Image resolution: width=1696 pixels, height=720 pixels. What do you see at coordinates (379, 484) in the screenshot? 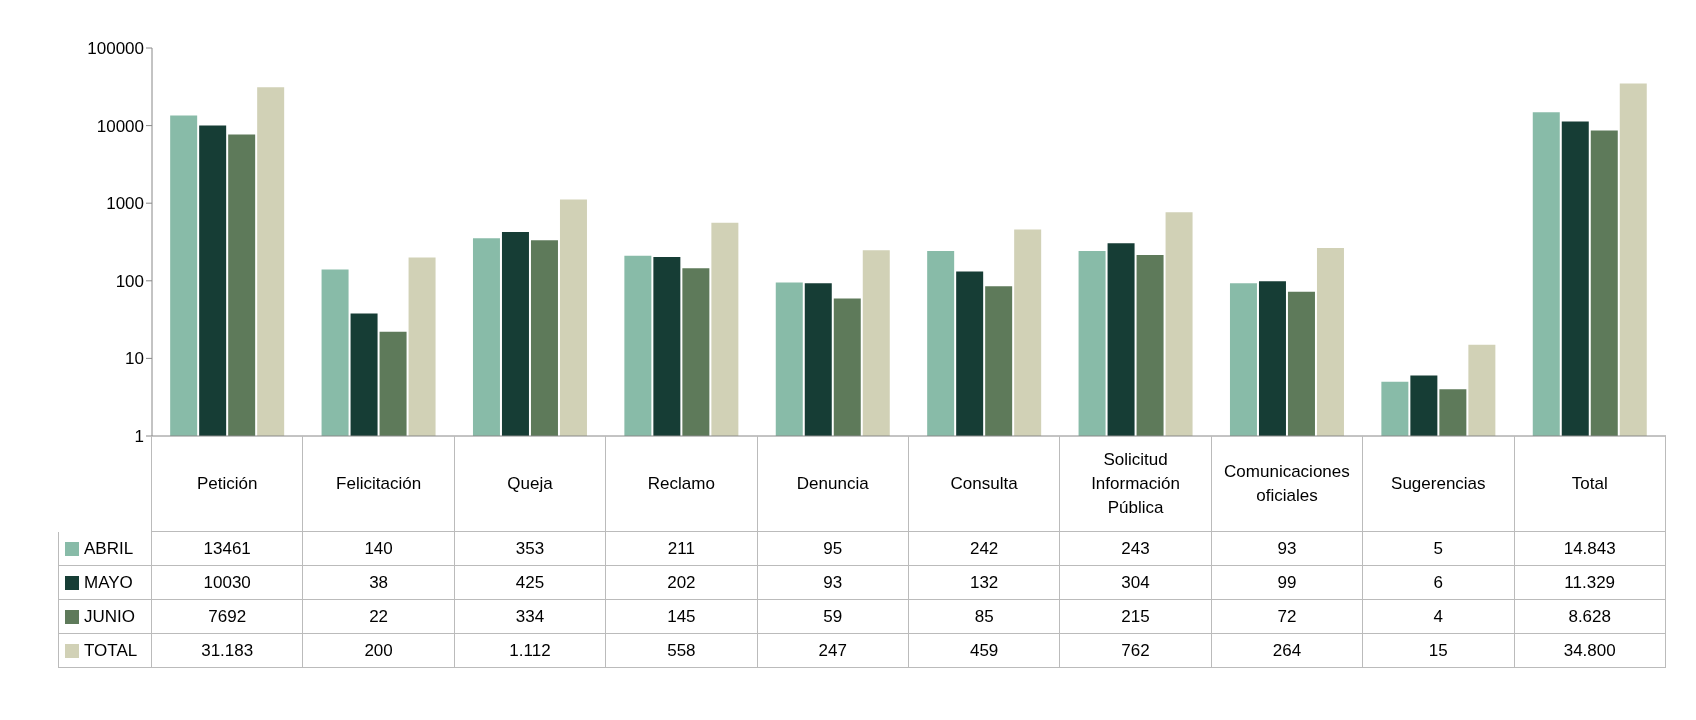
I see `x-tick-label: Felicitación` at bounding box center [379, 484].